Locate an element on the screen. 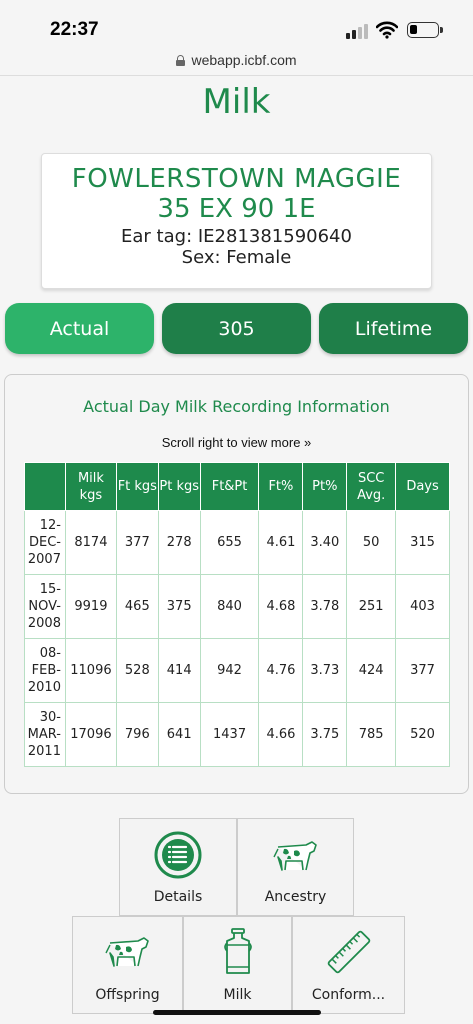 This screenshot has height=1024, width=473. cell-days: 520 is located at coordinates (422, 734).